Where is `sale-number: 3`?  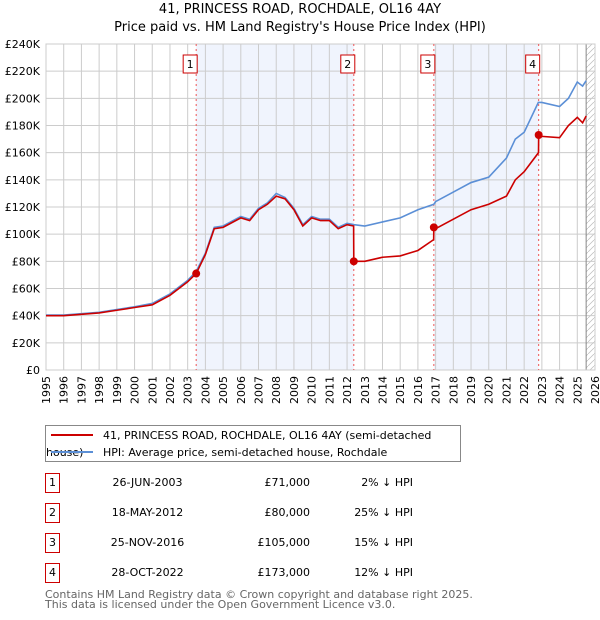 sale-number: 3 is located at coordinates (52, 543).